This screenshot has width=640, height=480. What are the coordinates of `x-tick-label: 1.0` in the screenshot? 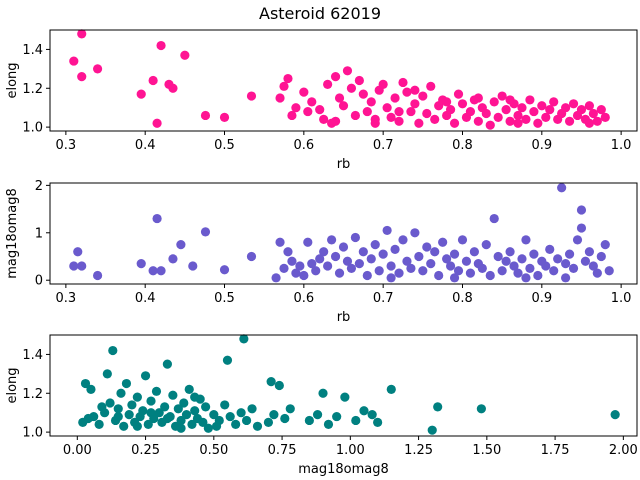 It's located at (621, 145).